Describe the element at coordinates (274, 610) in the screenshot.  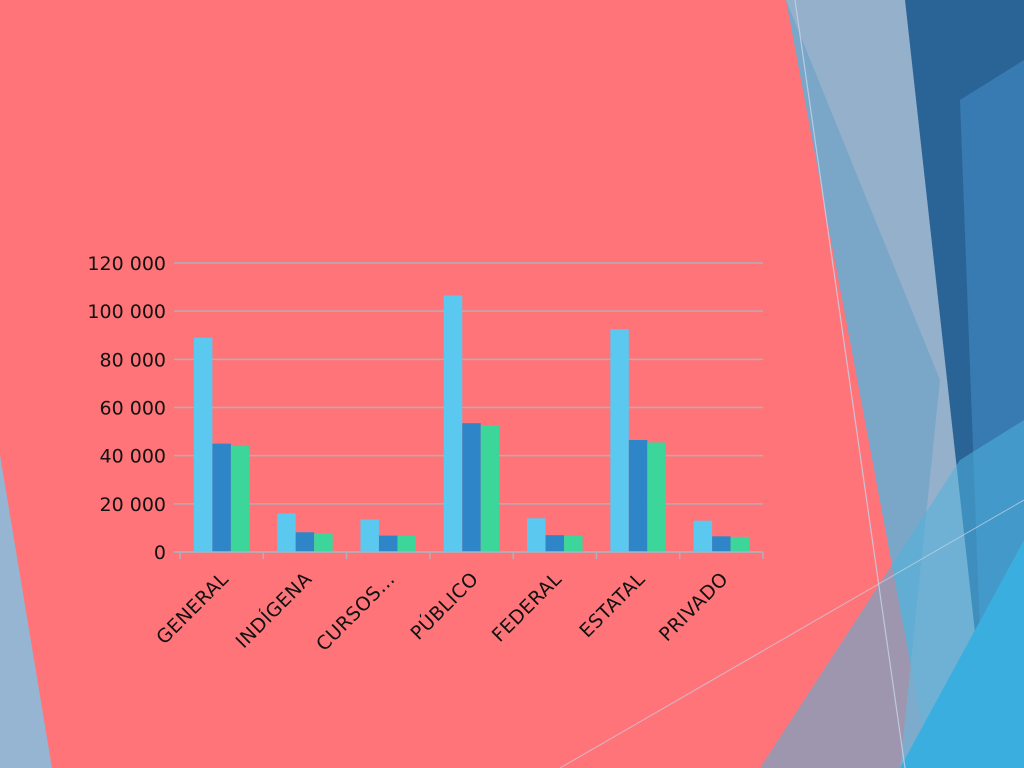
I see `category-label: INDÍGENA` at that location.